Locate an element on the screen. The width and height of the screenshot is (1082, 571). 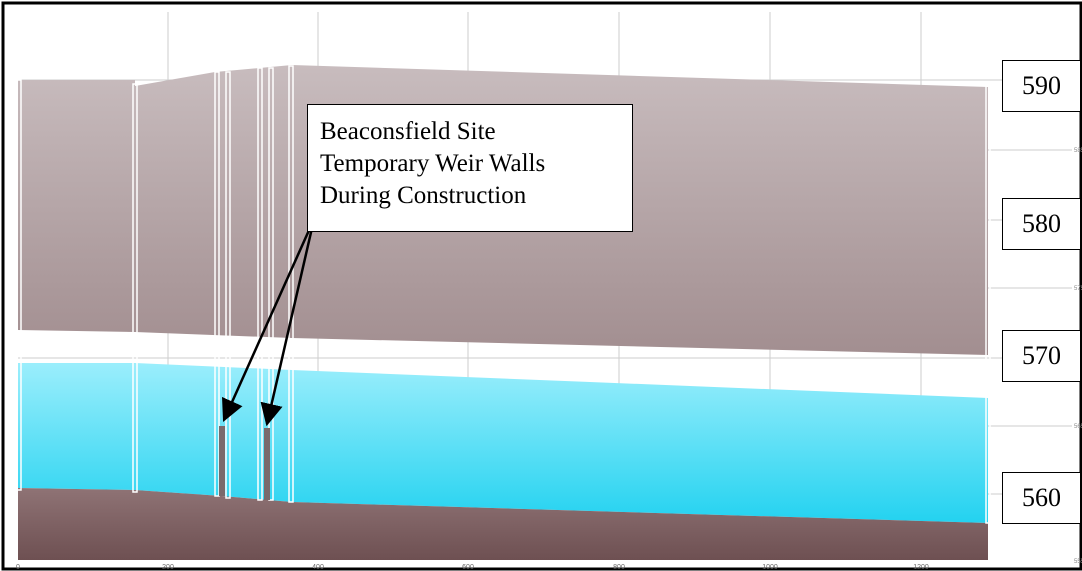
y-tick-label: 575 is located at coordinates (1078, 289).